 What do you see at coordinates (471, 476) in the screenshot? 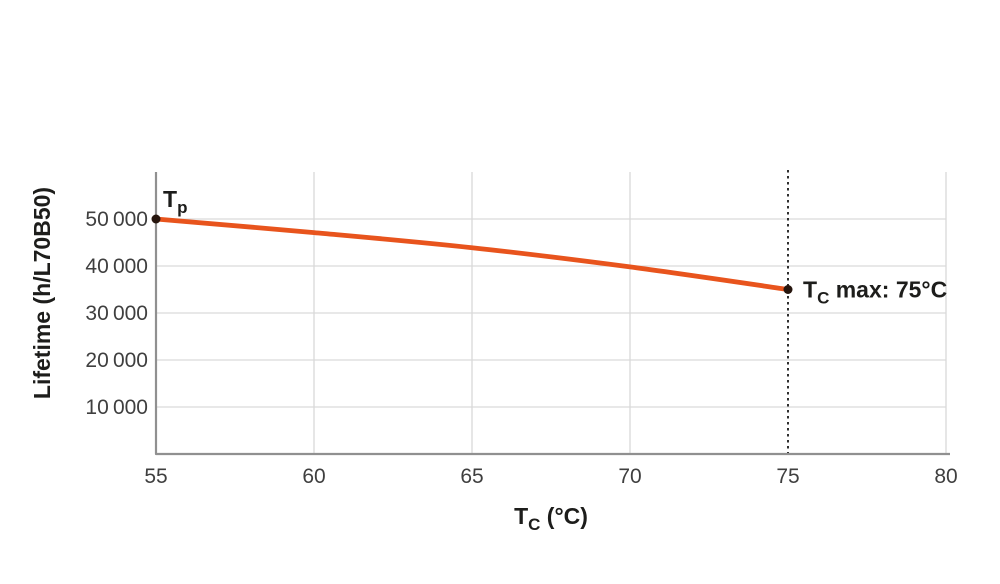
I see `x-tick-label: 65` at bounding box center [471, 476].